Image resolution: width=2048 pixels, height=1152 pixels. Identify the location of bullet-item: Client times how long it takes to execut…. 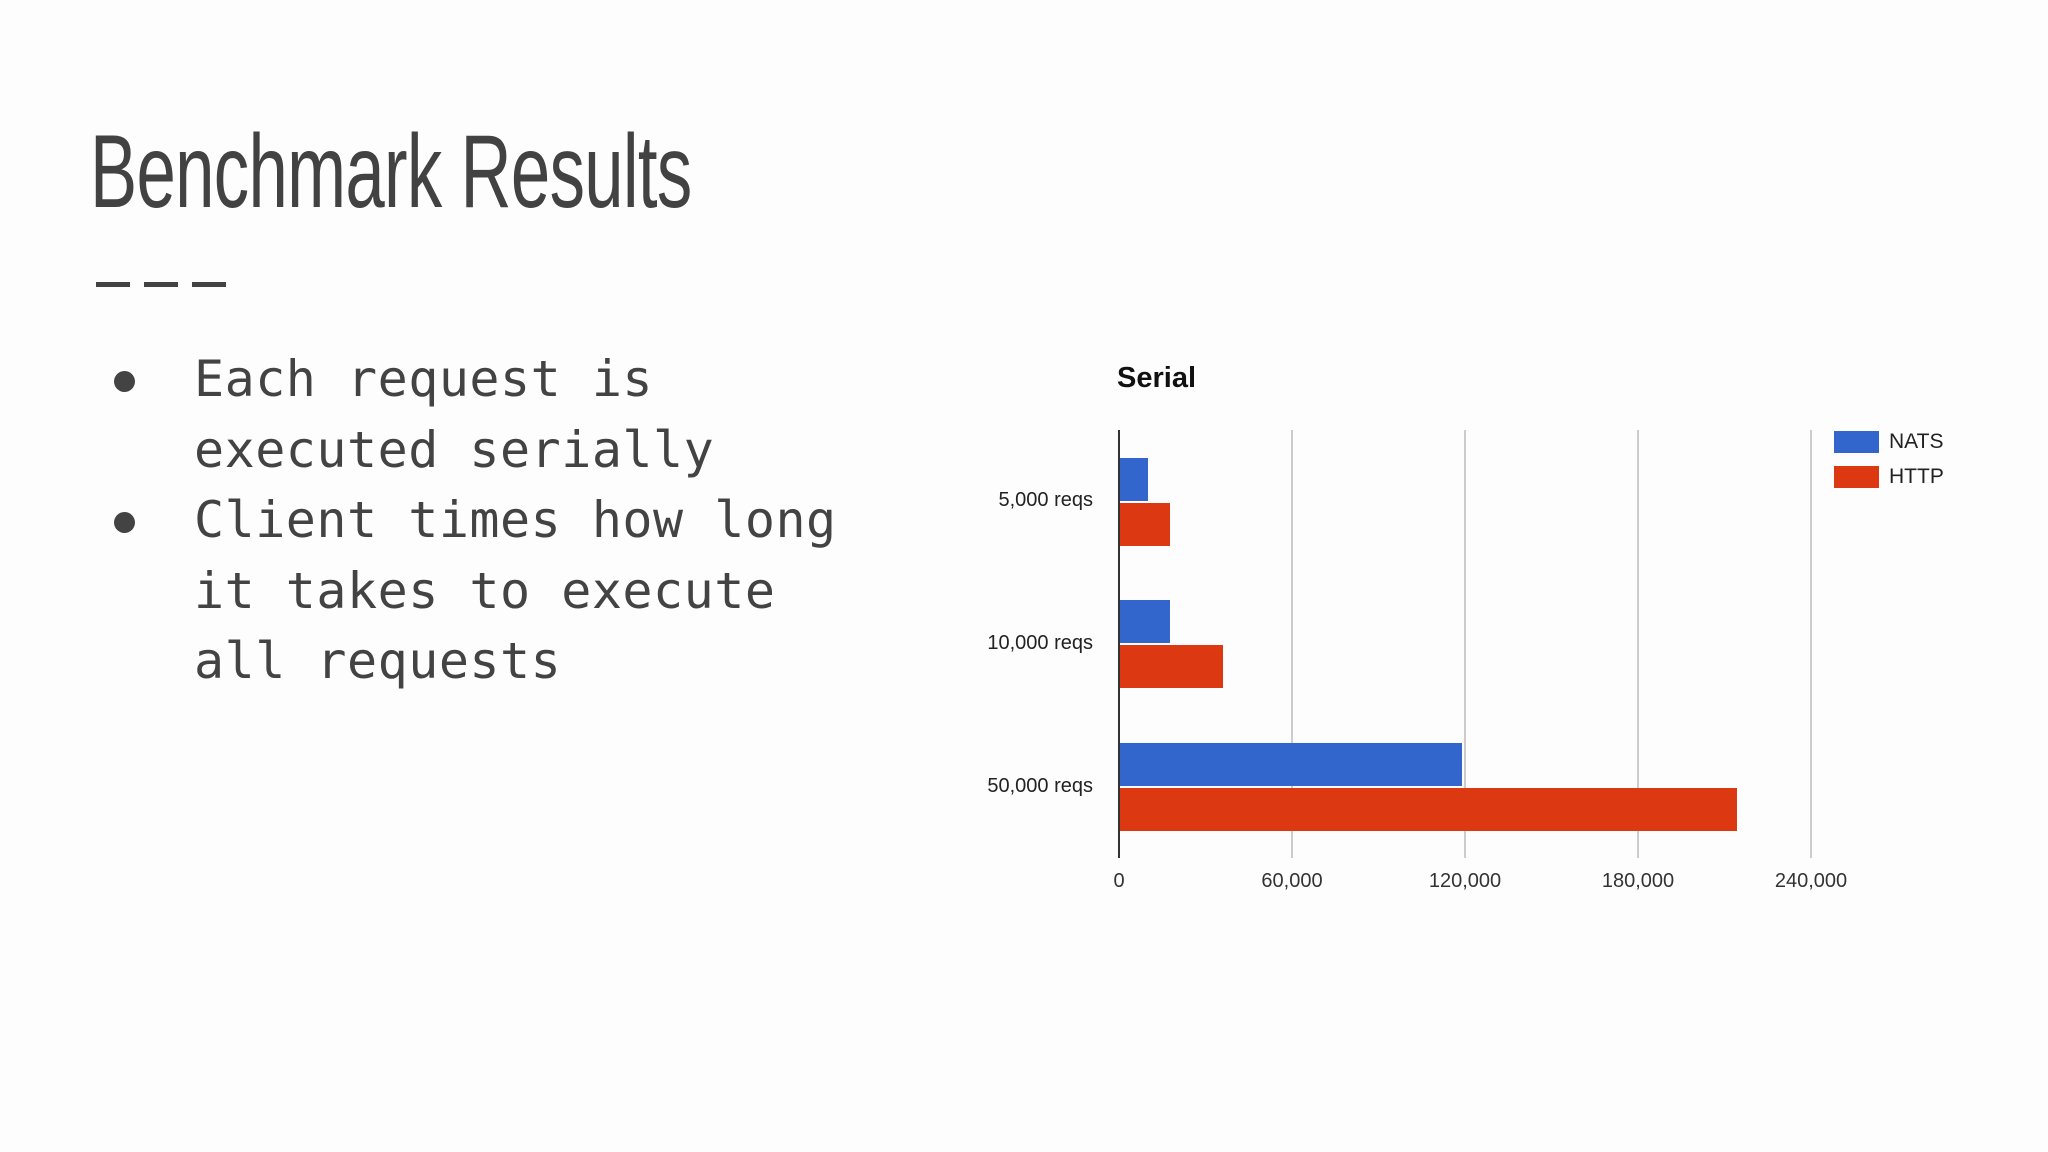
(532, 591).